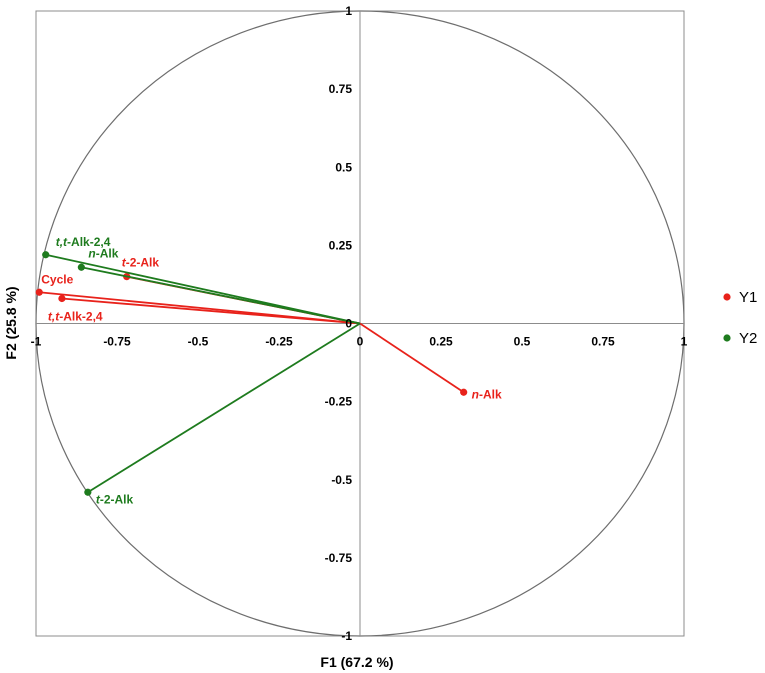 Image resolution: width=765 pixels, height=673 pixels. Describe the element at coordinates (740, 318) in the screenshot. I see `legend: Y1 Y2` at that location.